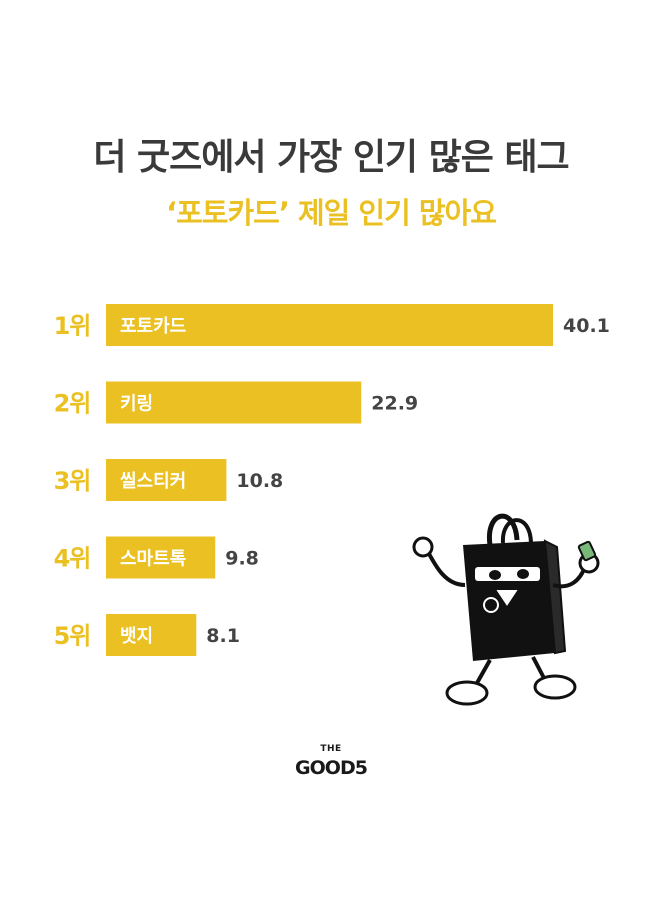 This screenshot has width=662, height=901. Describe the element at coordinates (72, 481) in the screenshot. I see `rank-label: 3위` at that location.